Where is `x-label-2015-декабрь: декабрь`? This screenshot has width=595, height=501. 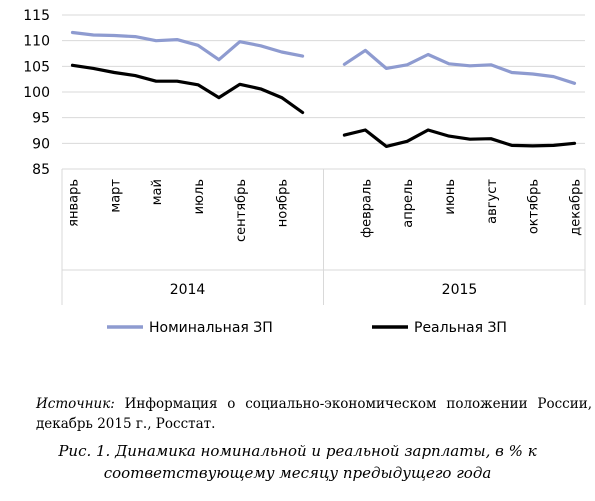 x-label-2015-декабрь: декабрь is located at coordinates (576, 207).